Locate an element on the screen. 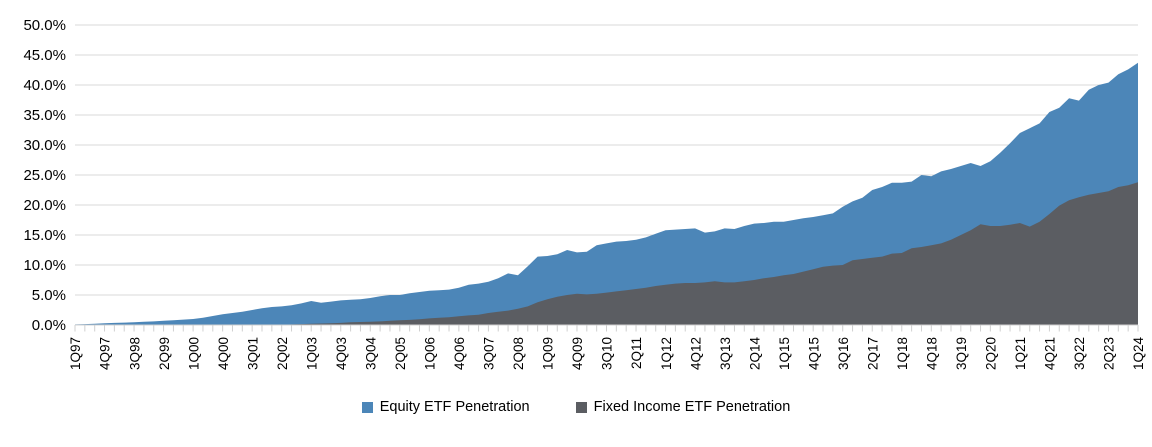  x-tick-label: 1Q21 is located at coordinates (1020, 353).